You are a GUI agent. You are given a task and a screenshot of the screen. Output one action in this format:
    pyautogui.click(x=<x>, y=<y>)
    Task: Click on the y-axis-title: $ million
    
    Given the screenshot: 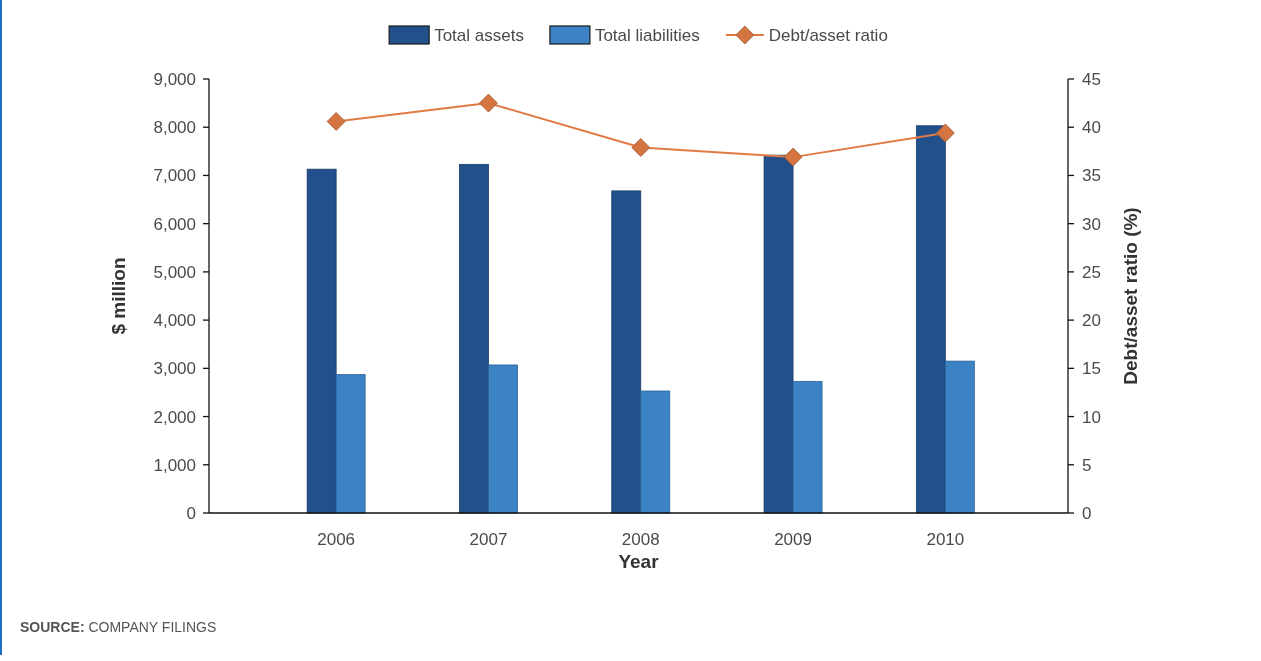 What is the action you would take?
    pyautogui.click(x=118, y=296)
    